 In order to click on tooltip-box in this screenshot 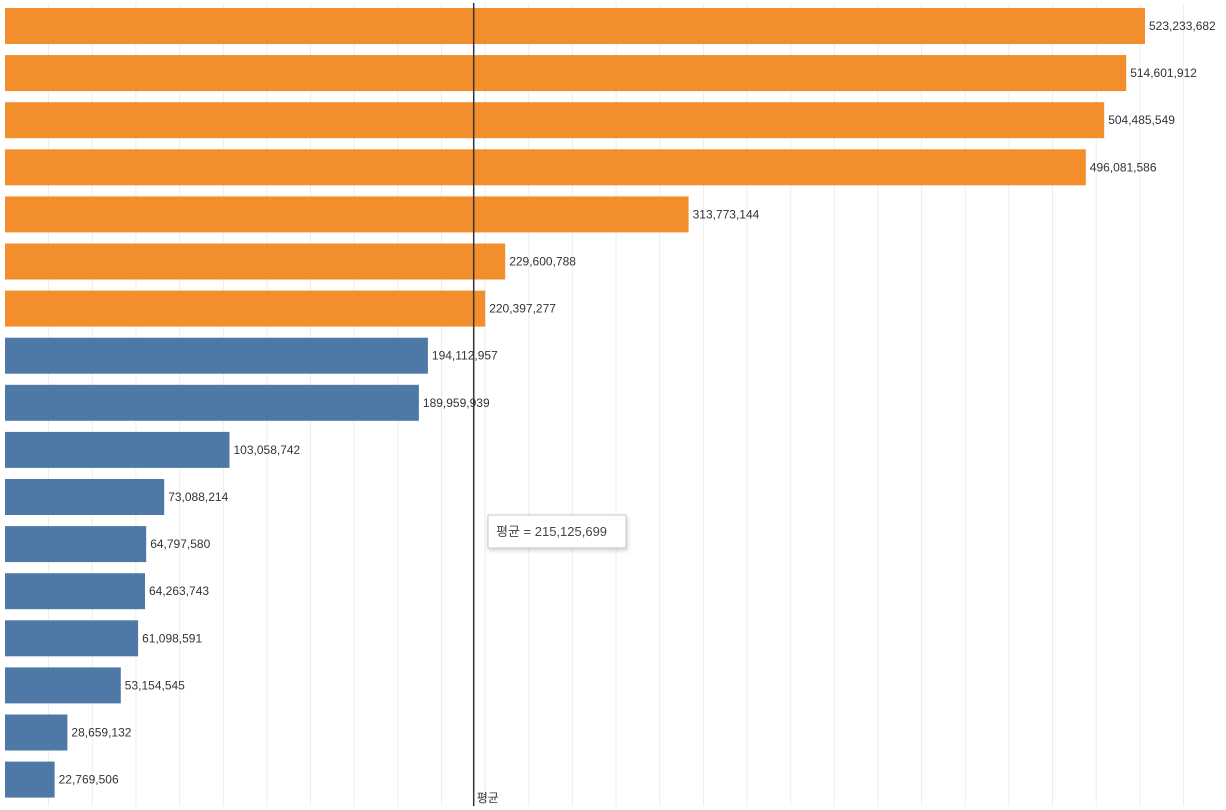, I will do `click(557, 531)`.